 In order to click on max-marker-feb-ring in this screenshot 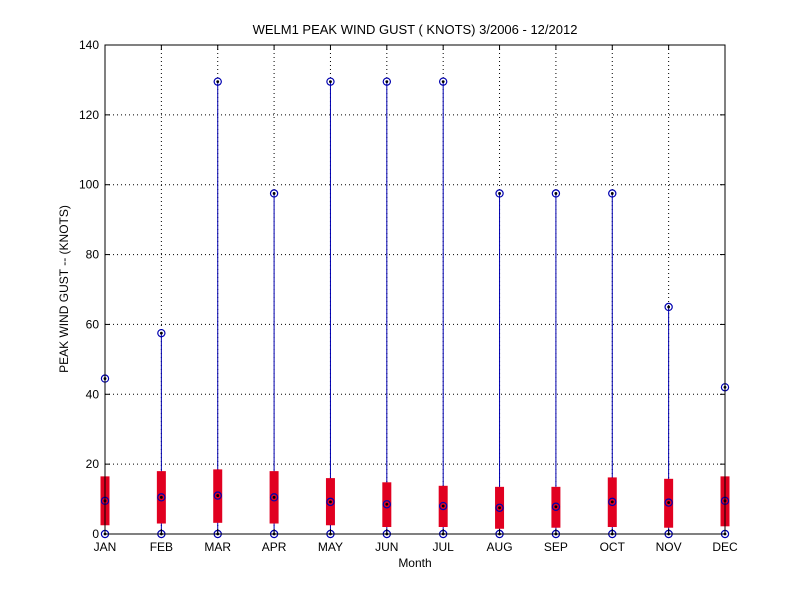, I will do `click(161, 333)`.